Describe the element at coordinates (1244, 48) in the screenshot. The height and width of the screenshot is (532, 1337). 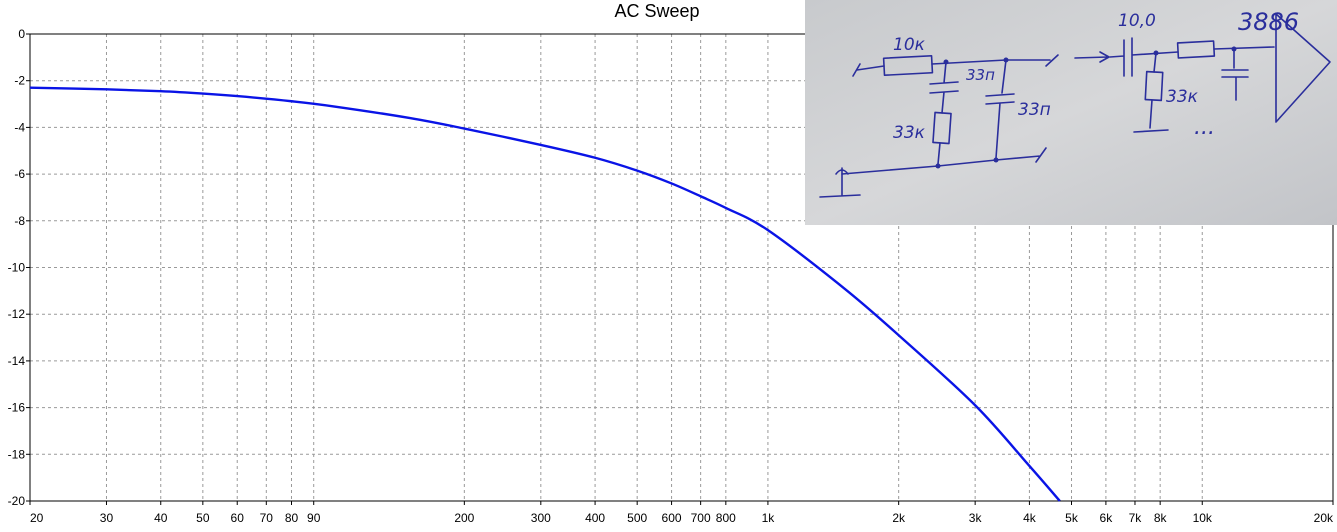
I see `sketch-chip-wire` at that location.